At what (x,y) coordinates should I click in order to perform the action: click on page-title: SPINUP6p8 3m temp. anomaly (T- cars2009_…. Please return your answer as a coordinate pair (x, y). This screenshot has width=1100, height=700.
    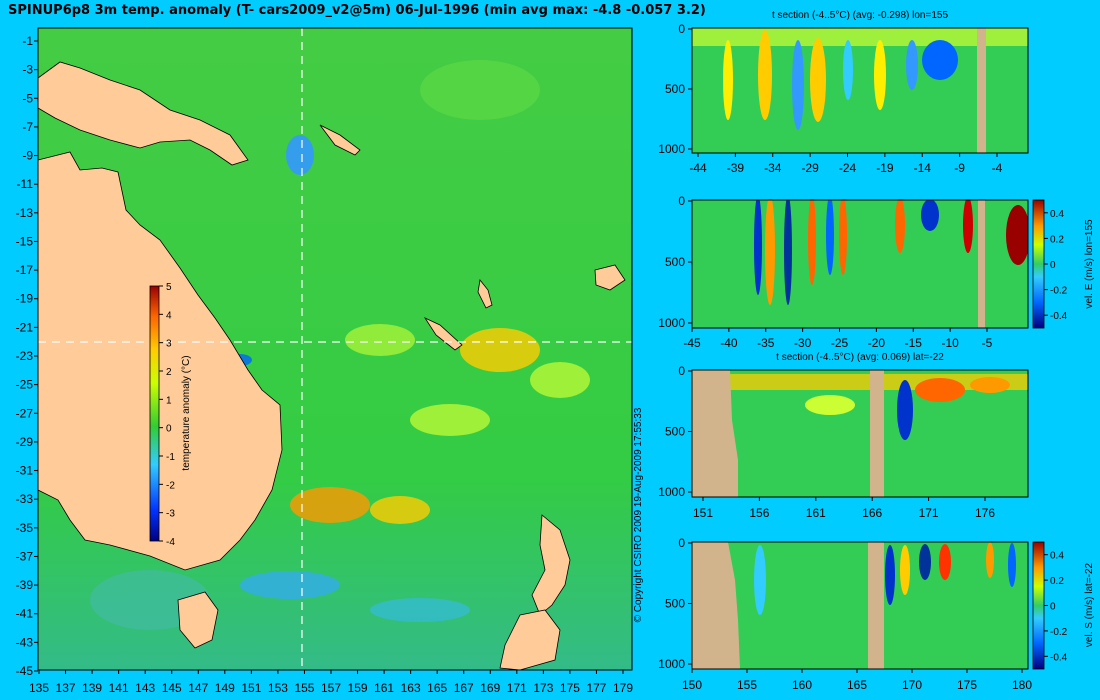
    Looking at the image, I should click on (357, 10).